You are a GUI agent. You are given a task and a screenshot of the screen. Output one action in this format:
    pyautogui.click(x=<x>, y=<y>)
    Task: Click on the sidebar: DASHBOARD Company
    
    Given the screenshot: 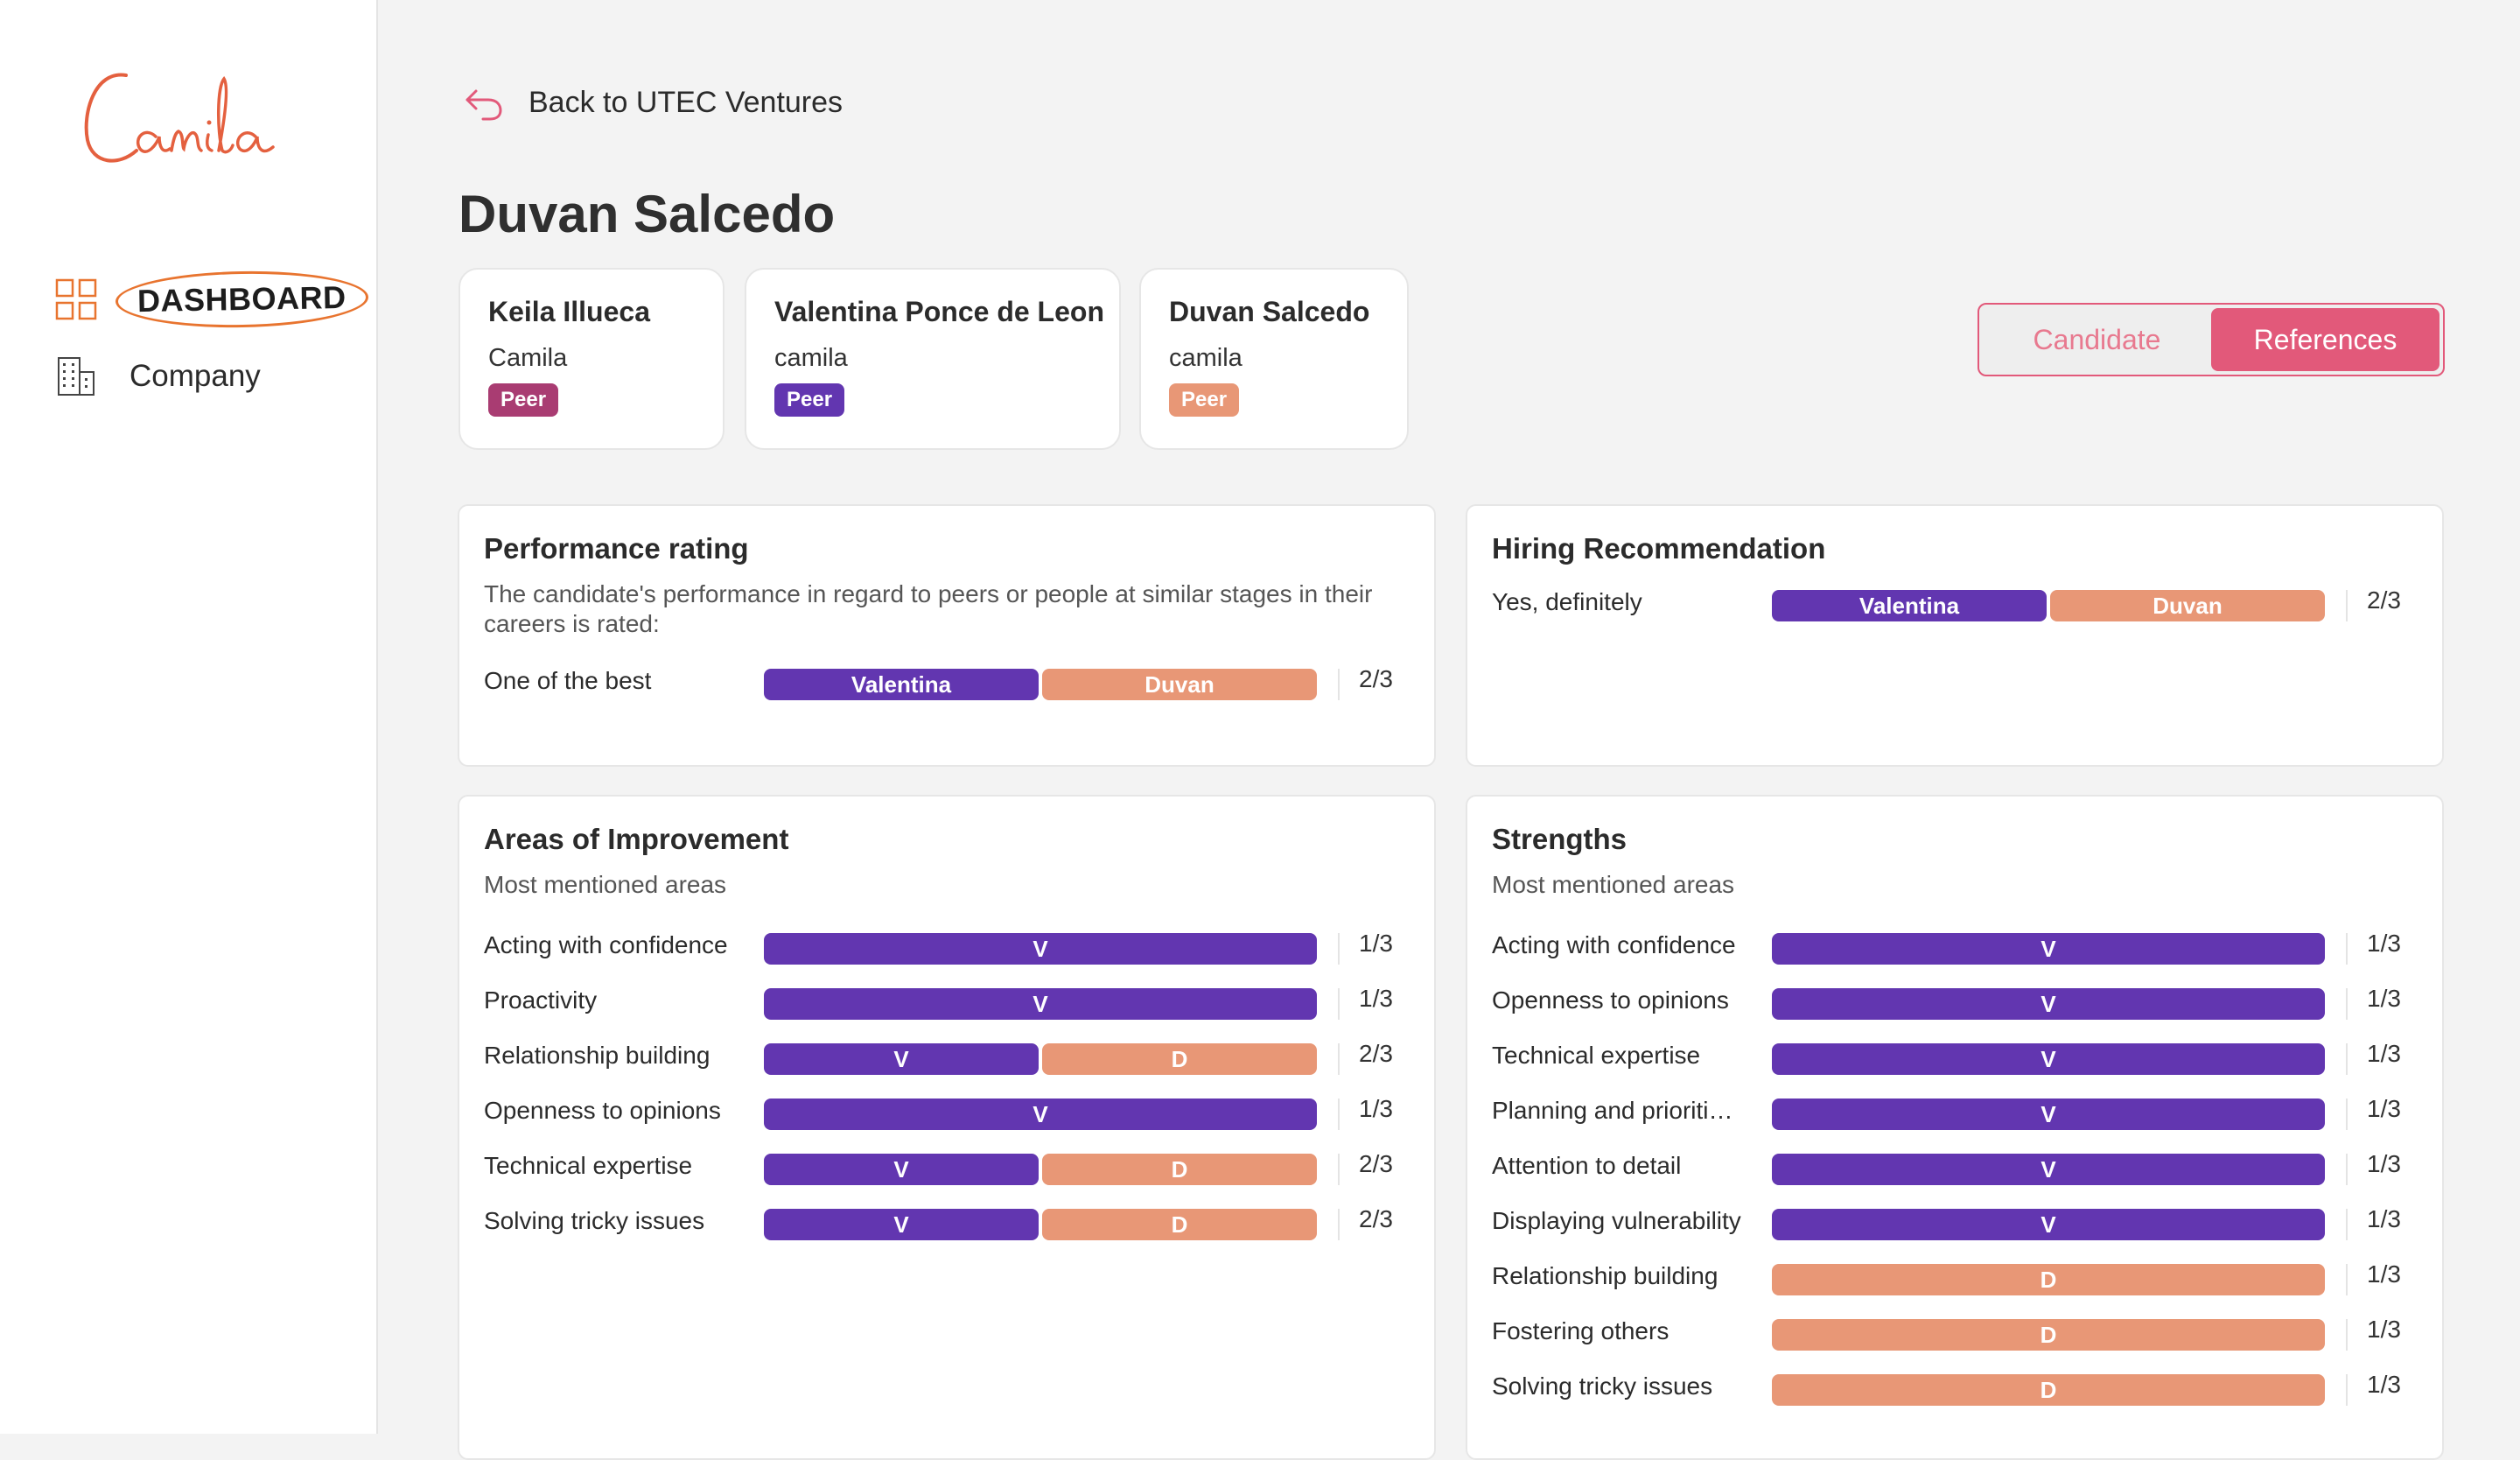 What is the action you would take?
    pyautogui.click(x=189, y=717)
    